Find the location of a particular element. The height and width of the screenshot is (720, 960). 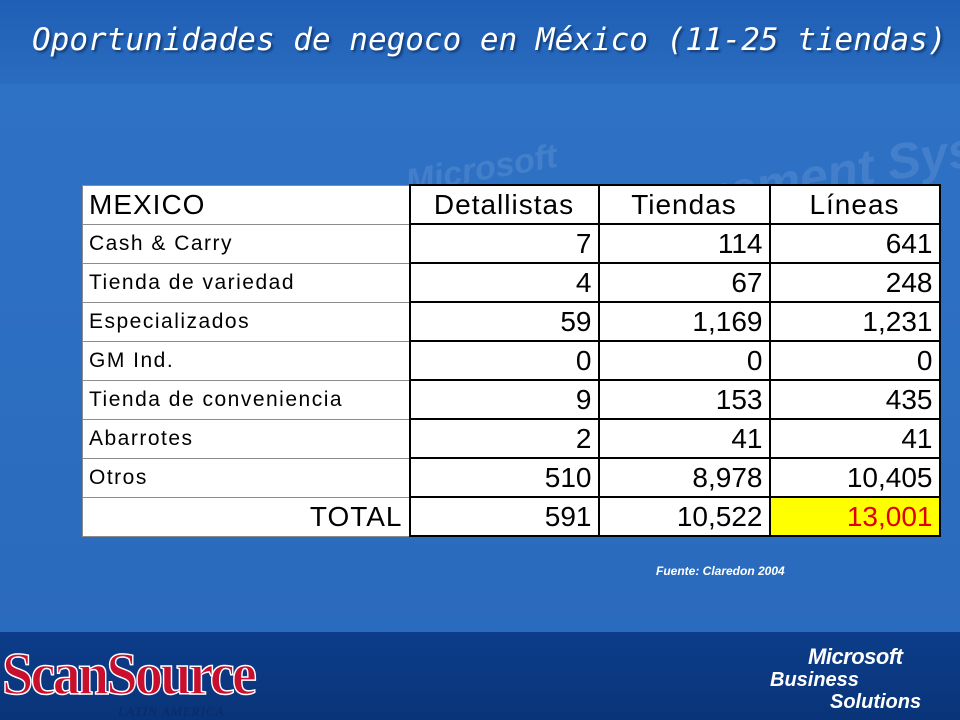

cell-lineas: 248 is located at coordinates (854, 282).